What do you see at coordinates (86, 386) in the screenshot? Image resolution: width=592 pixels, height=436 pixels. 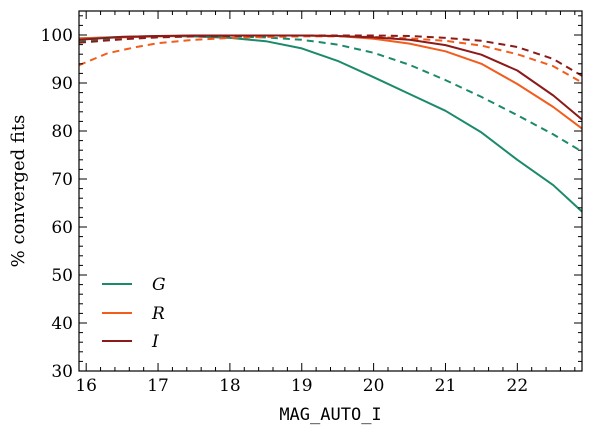 I see `x-tick-label: 16` at bounding box center [86, 386].